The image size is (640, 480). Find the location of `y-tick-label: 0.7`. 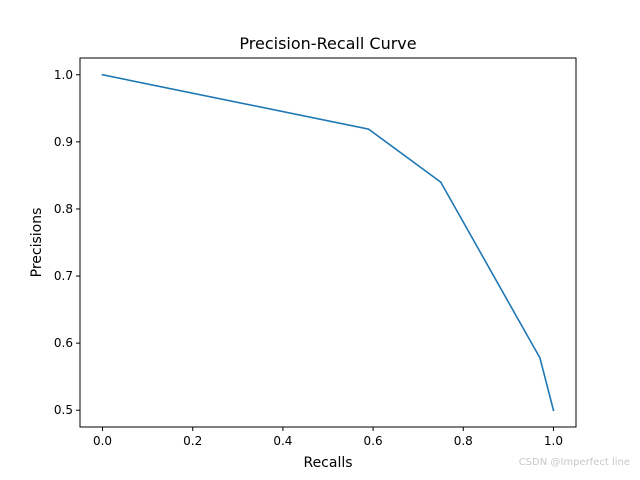

y-tick-label: 0.7 is located at coordinates (63, 276).